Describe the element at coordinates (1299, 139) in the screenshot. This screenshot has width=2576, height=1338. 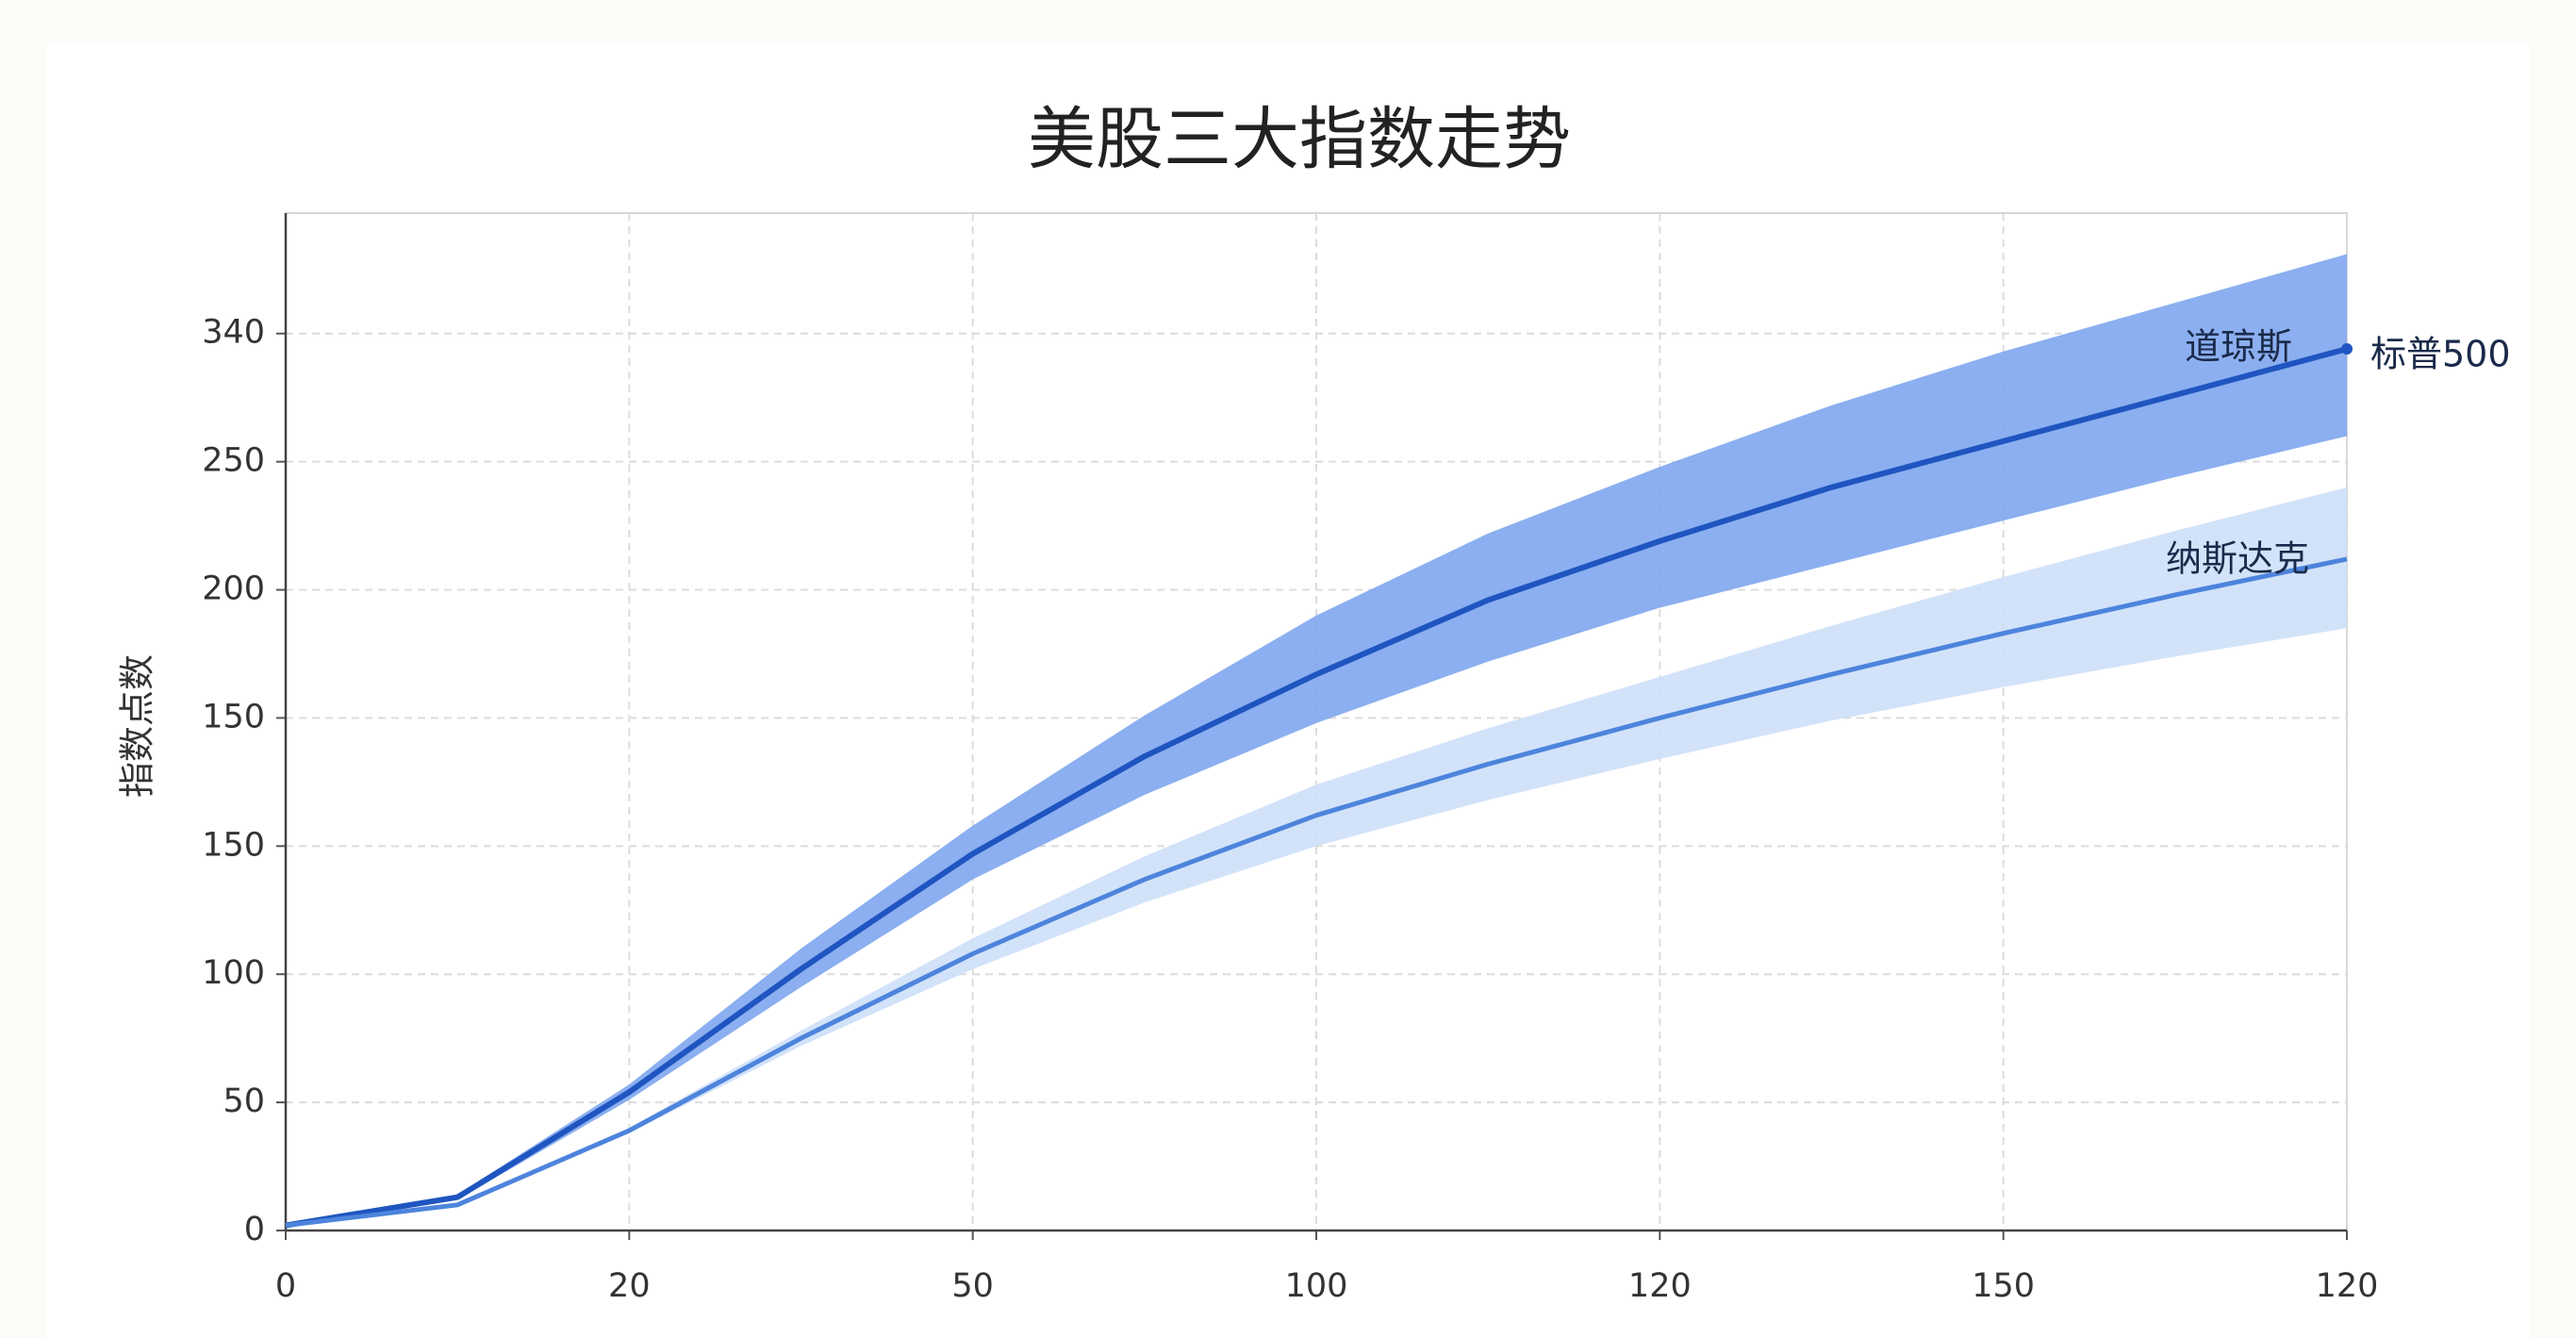
I see `chart-title: 美股三大指数走势` at that location.